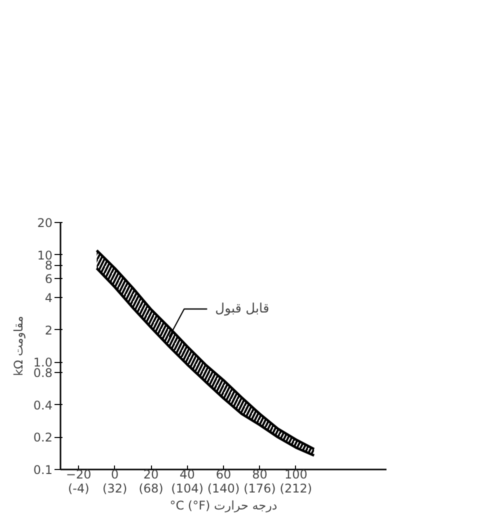 The image size is (488, 525). I want to click on y-tick-label: 8, so click(48, 265).